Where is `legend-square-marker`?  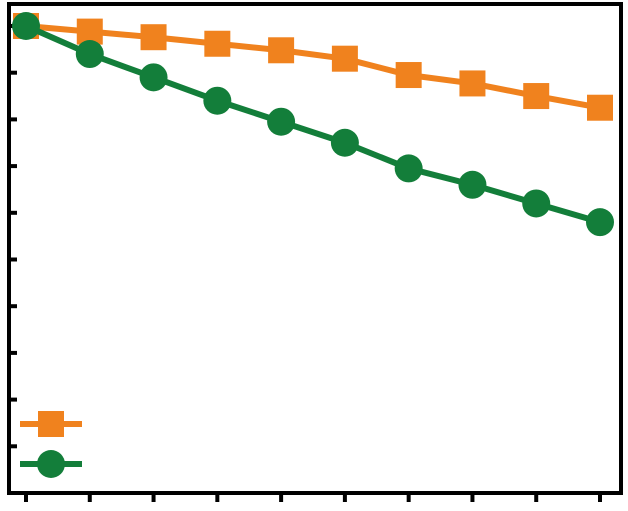
legend-square-marker is located at coordinates (51, 424).